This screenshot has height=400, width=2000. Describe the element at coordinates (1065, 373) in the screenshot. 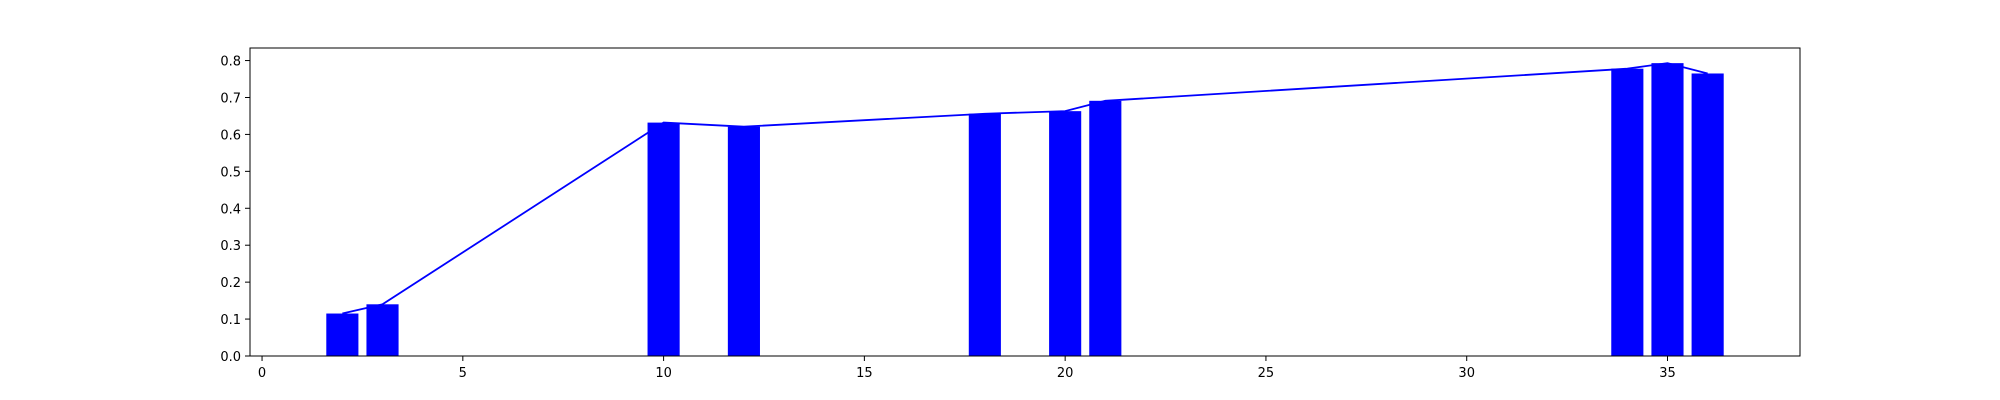

I see `x-tick-label: 20` at that location.